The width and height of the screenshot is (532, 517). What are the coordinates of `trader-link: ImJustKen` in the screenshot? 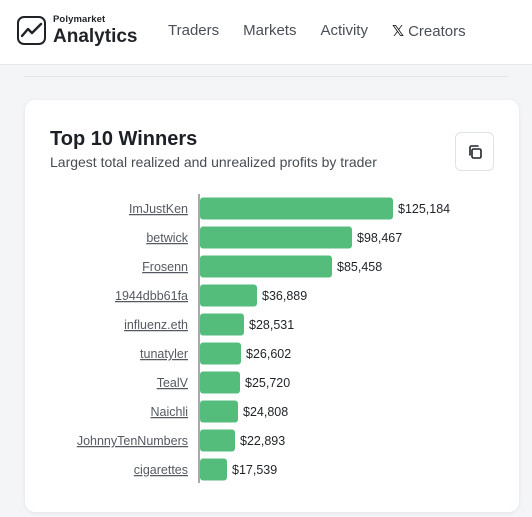 It's located at (158, 209).